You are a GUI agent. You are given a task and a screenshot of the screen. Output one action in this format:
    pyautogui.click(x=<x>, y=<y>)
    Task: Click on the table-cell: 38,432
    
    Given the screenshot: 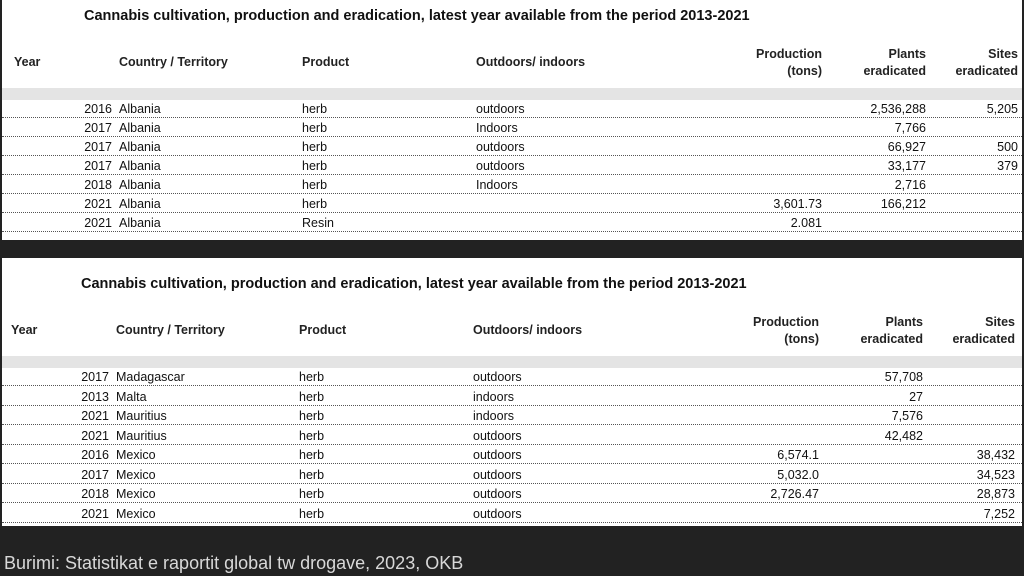 What is the action you would take?
    pyautogui.click(x=995, y=455)
    